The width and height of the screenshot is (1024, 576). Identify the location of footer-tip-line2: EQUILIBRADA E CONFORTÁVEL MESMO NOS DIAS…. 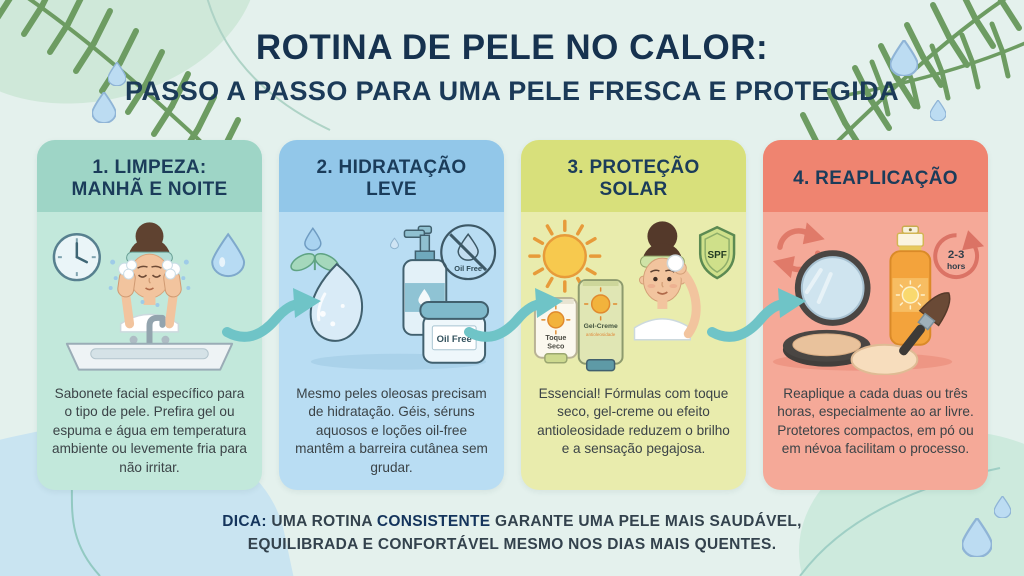
(512, 545).